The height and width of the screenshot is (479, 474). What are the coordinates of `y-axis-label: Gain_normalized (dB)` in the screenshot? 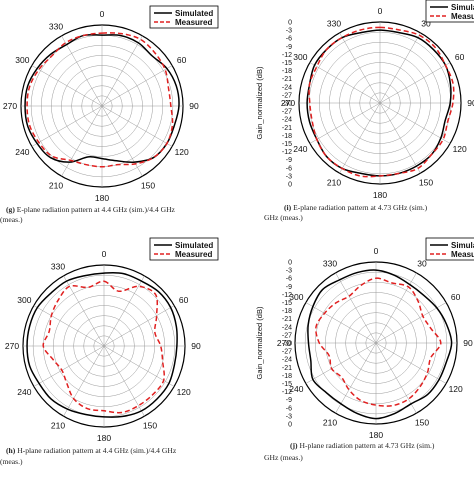 It's located at (259, 342).